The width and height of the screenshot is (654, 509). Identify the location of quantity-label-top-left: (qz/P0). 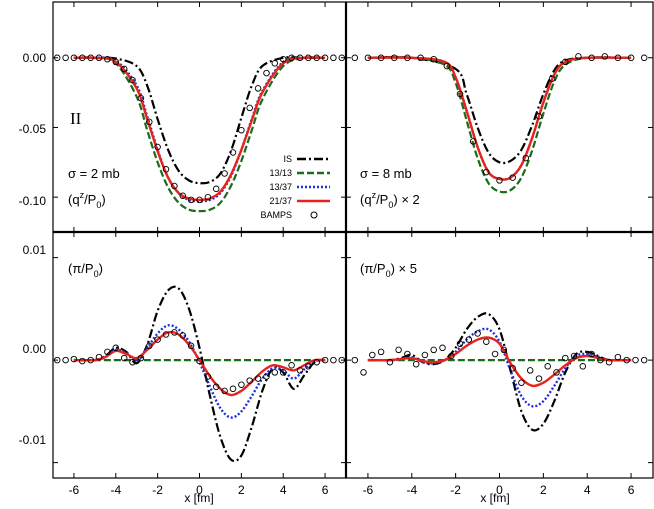
(87, 200).